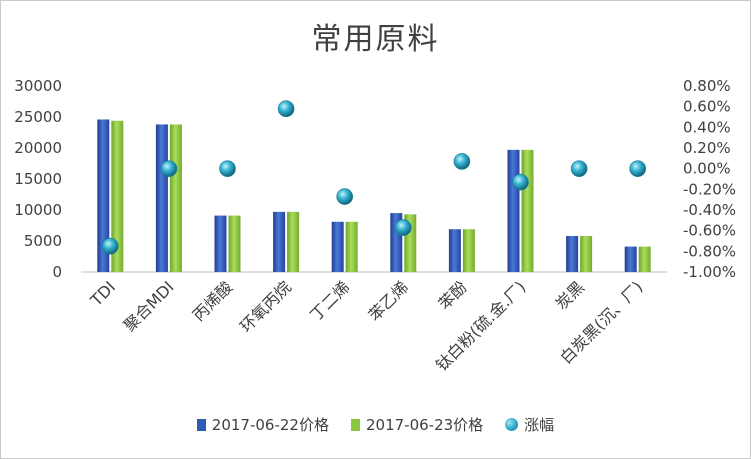 This screenshot has height=459, width=751. I want to click on y-left-tick-label: 25000, so click(38, 117).